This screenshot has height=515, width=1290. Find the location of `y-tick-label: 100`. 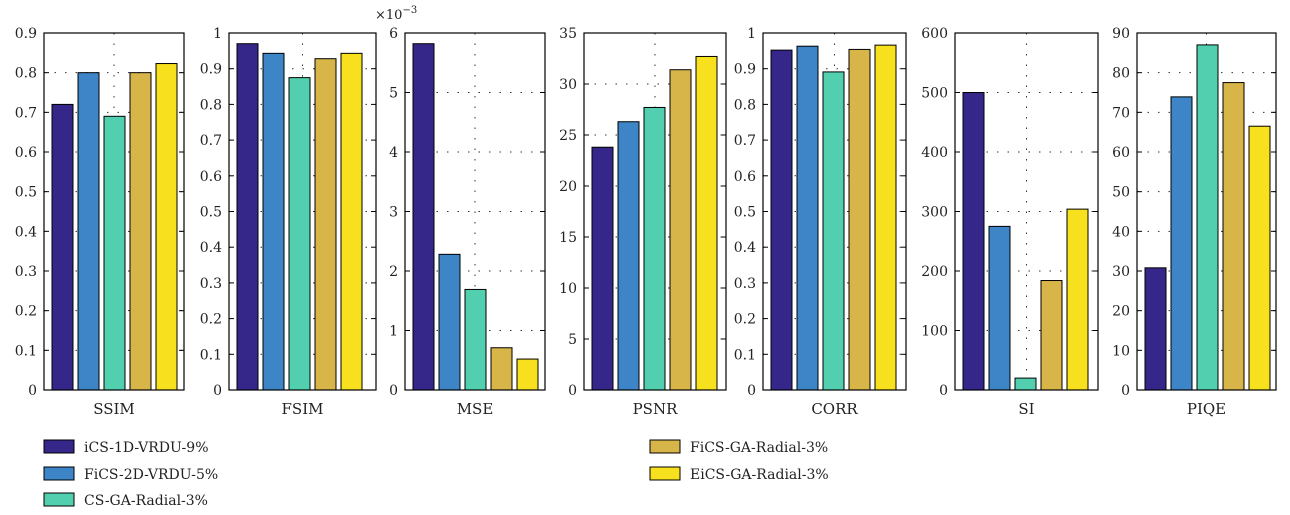

y-tick-label: 100 is located at coordinates (934, 332).